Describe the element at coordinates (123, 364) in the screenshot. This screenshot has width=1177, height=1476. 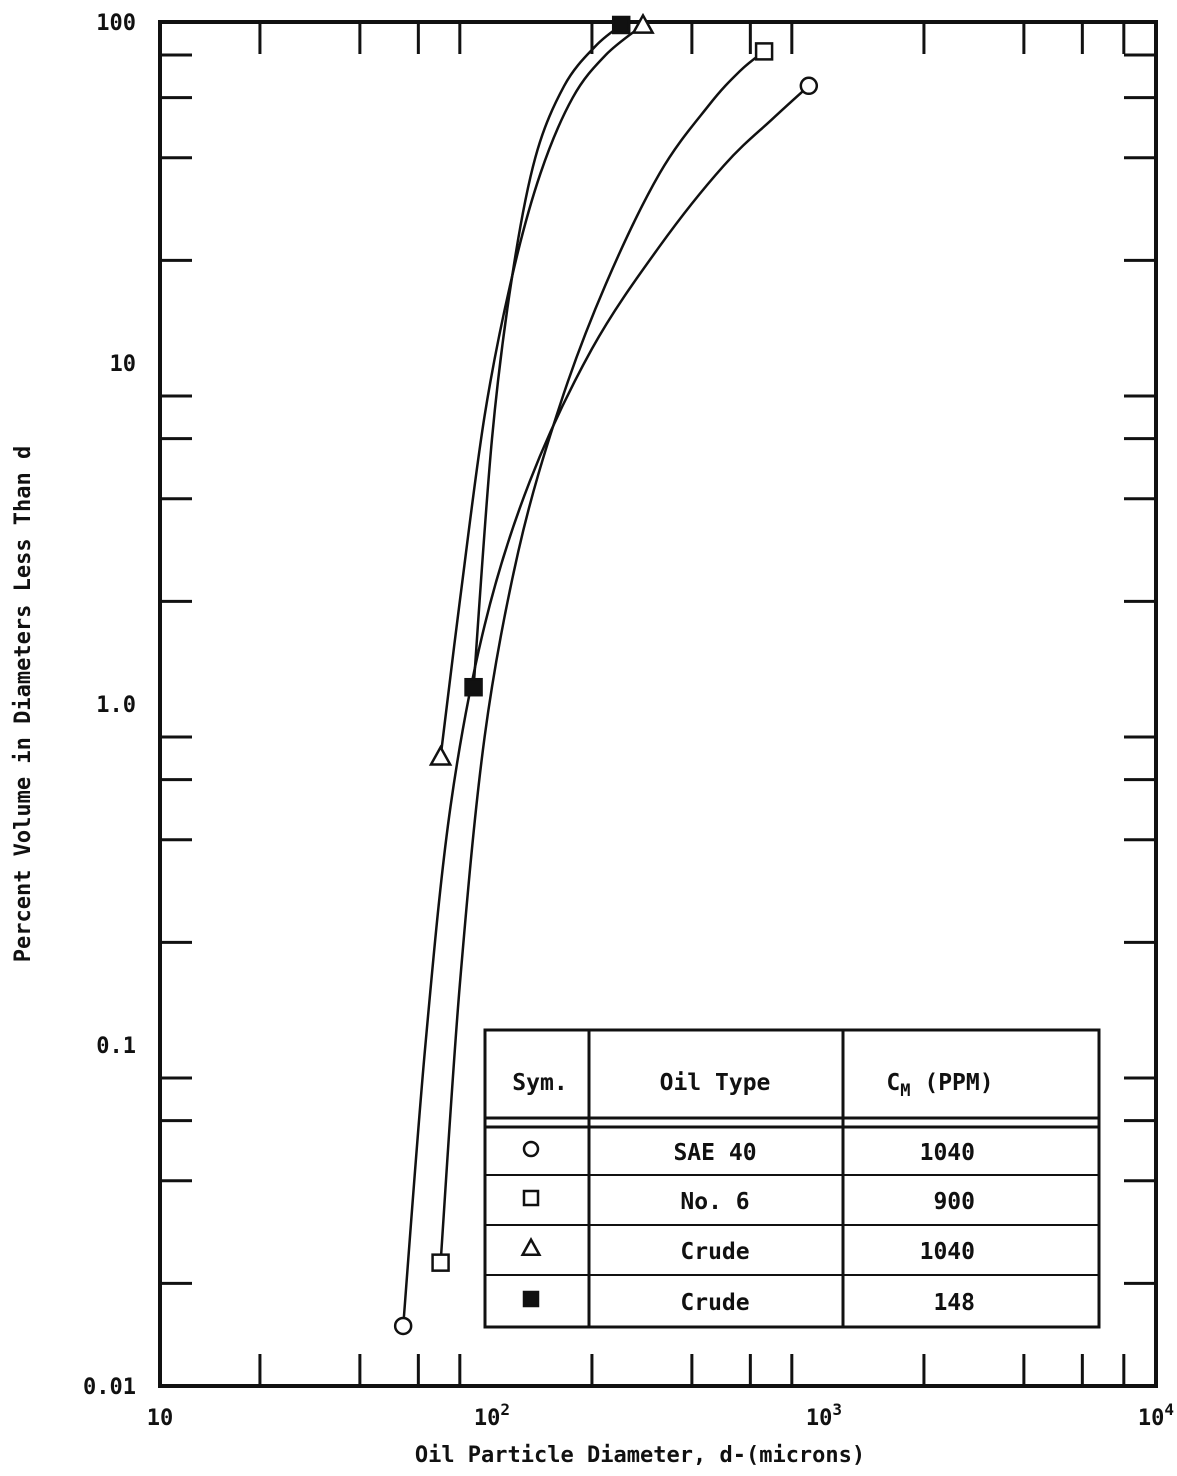
I see `y-tick-label: 10` at that location.